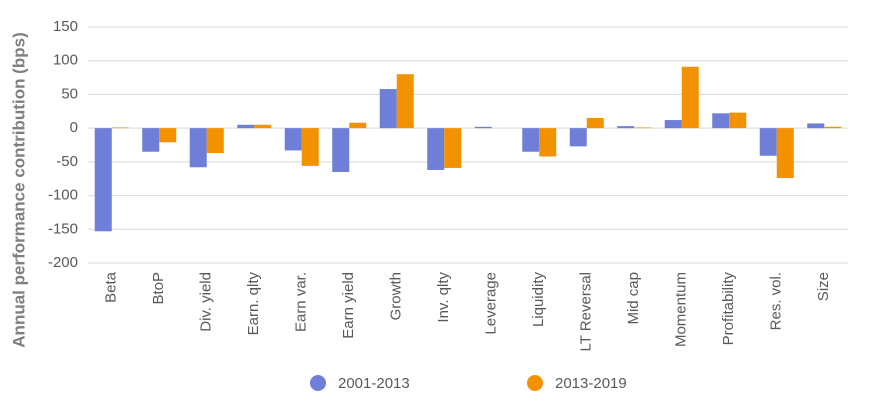 Image resolution: width=870 pixels, height=405 pixels. Describe the element at coordinates (591, 383) in the screenshot. I see `legend-label: 2013-2019` at that location.